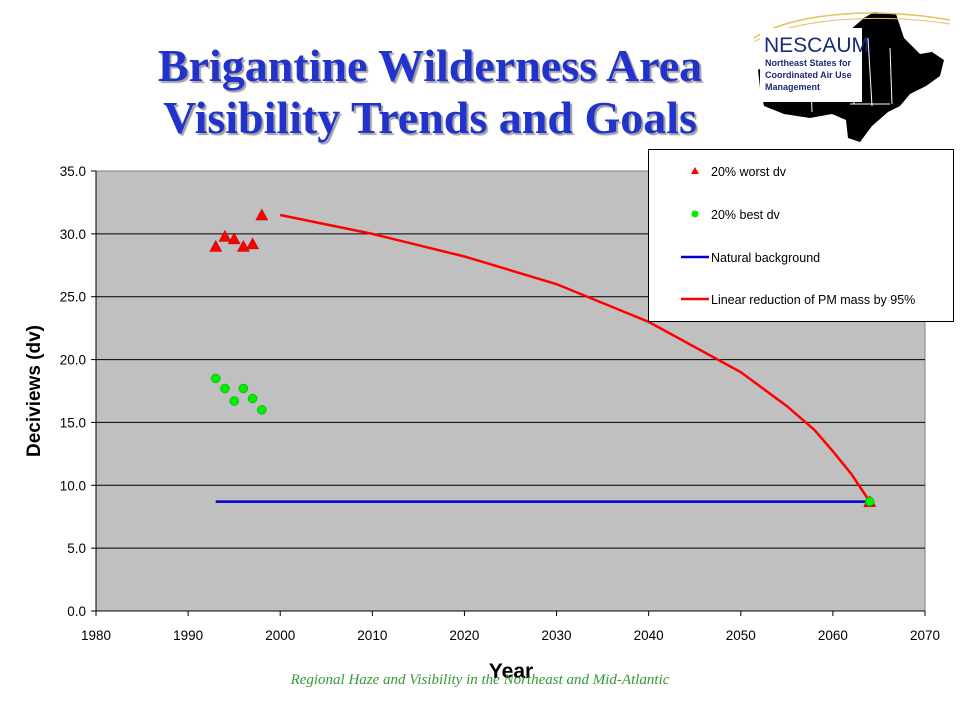  I want to click on y-tick-label: 10.0, so click(73, 485).